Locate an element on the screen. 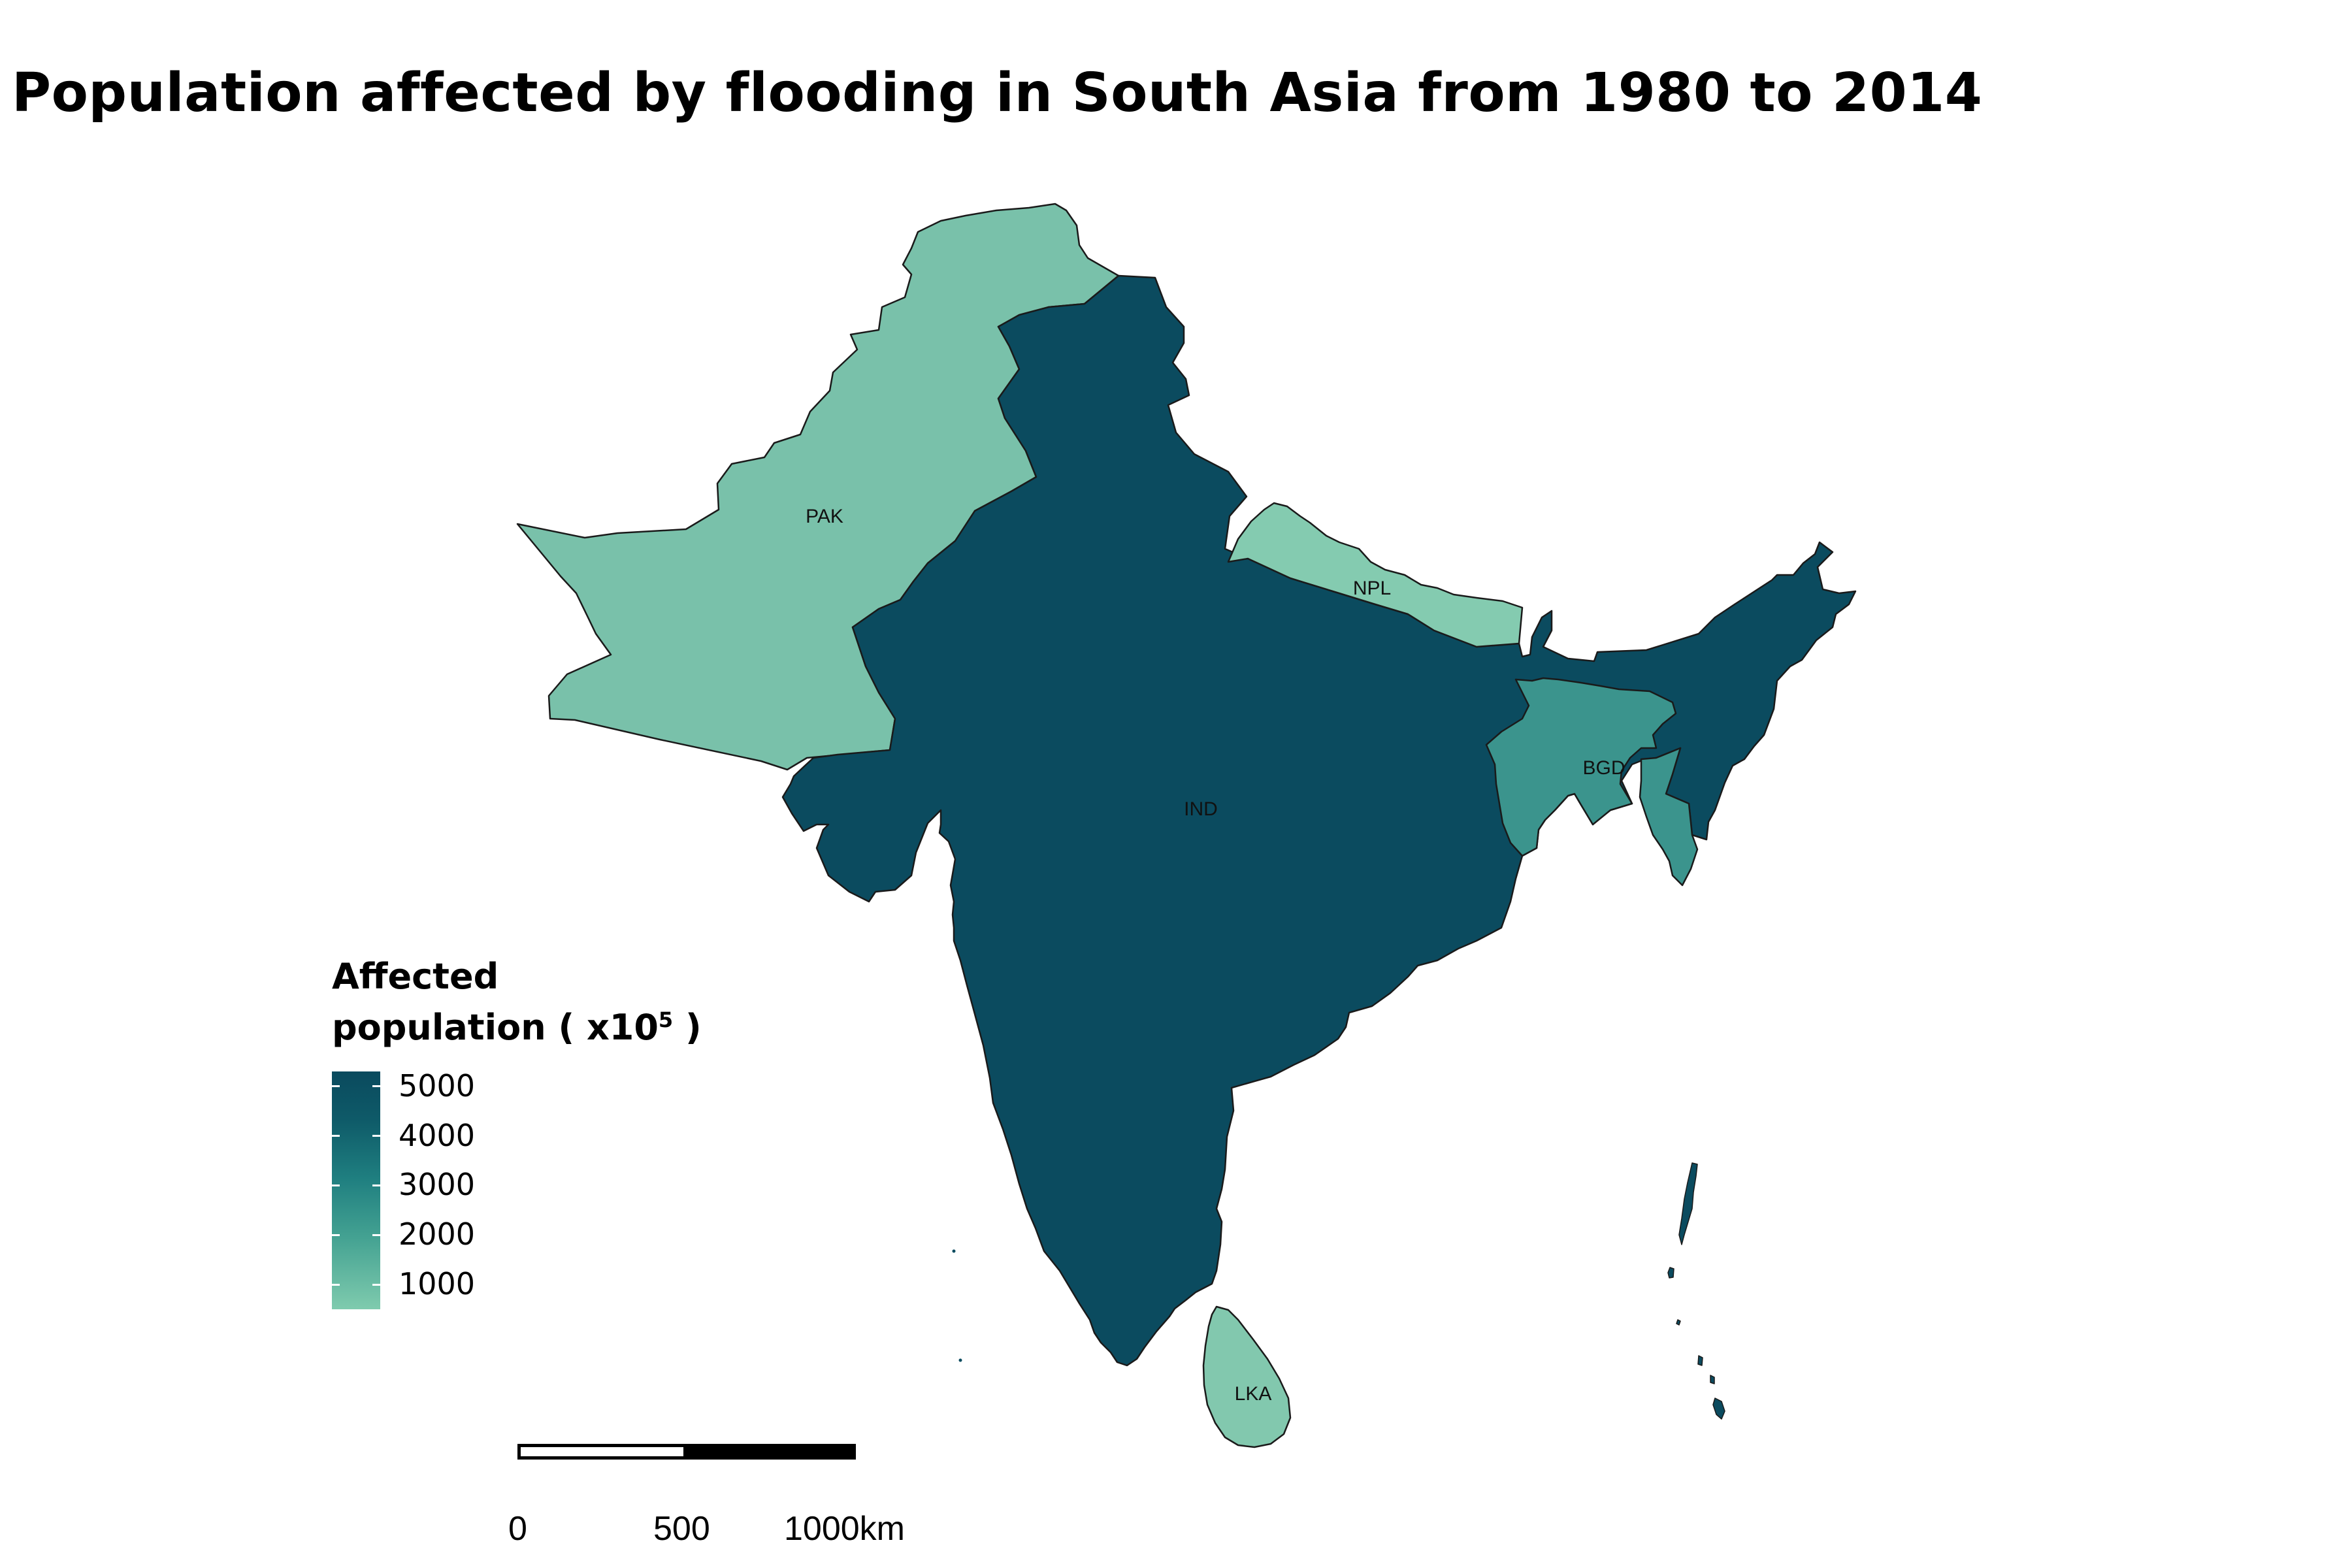 This screenshot has height=1568, width=2352. country-nepal is located at coordinates (1375, 575).